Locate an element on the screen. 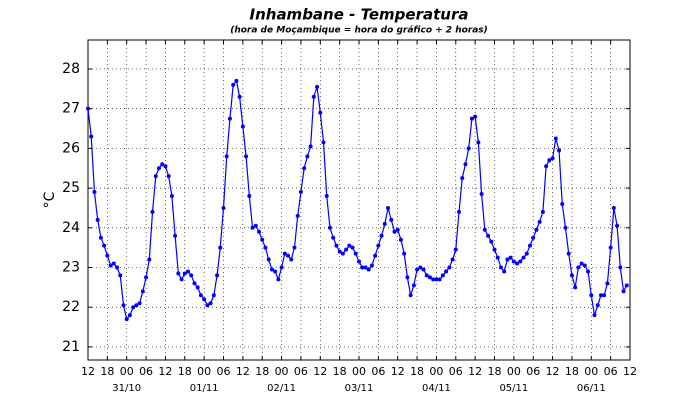 This screenshot has height=400, width=700. y-tick-label: 26 is located at coordinates (71, 148).